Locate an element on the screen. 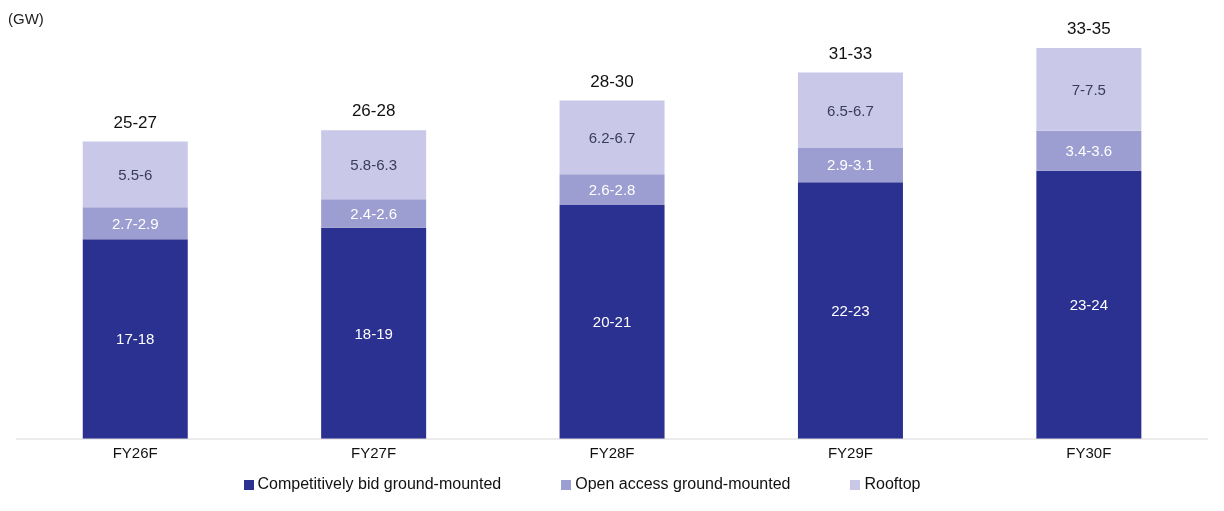 This screenshot has width=1224, height=511. total-label: 25-27 is located at coordinates (135, 122).